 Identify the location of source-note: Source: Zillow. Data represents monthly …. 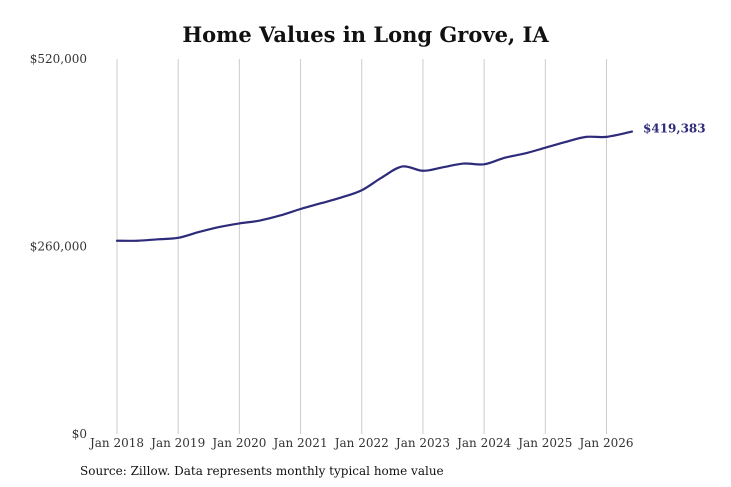
(262, 471).